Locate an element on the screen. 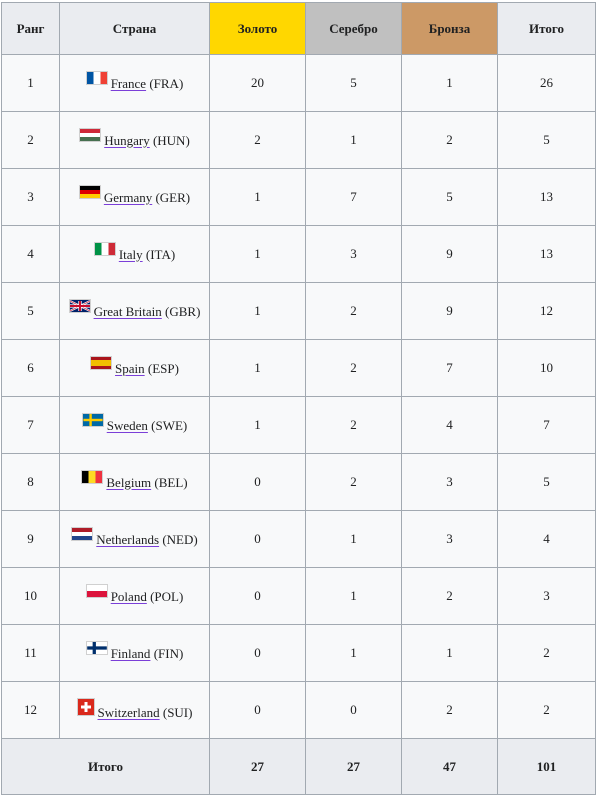 The height and width of the screenshot is (807, 596). rank-cell: 1 is located at coordinates (30, 83).